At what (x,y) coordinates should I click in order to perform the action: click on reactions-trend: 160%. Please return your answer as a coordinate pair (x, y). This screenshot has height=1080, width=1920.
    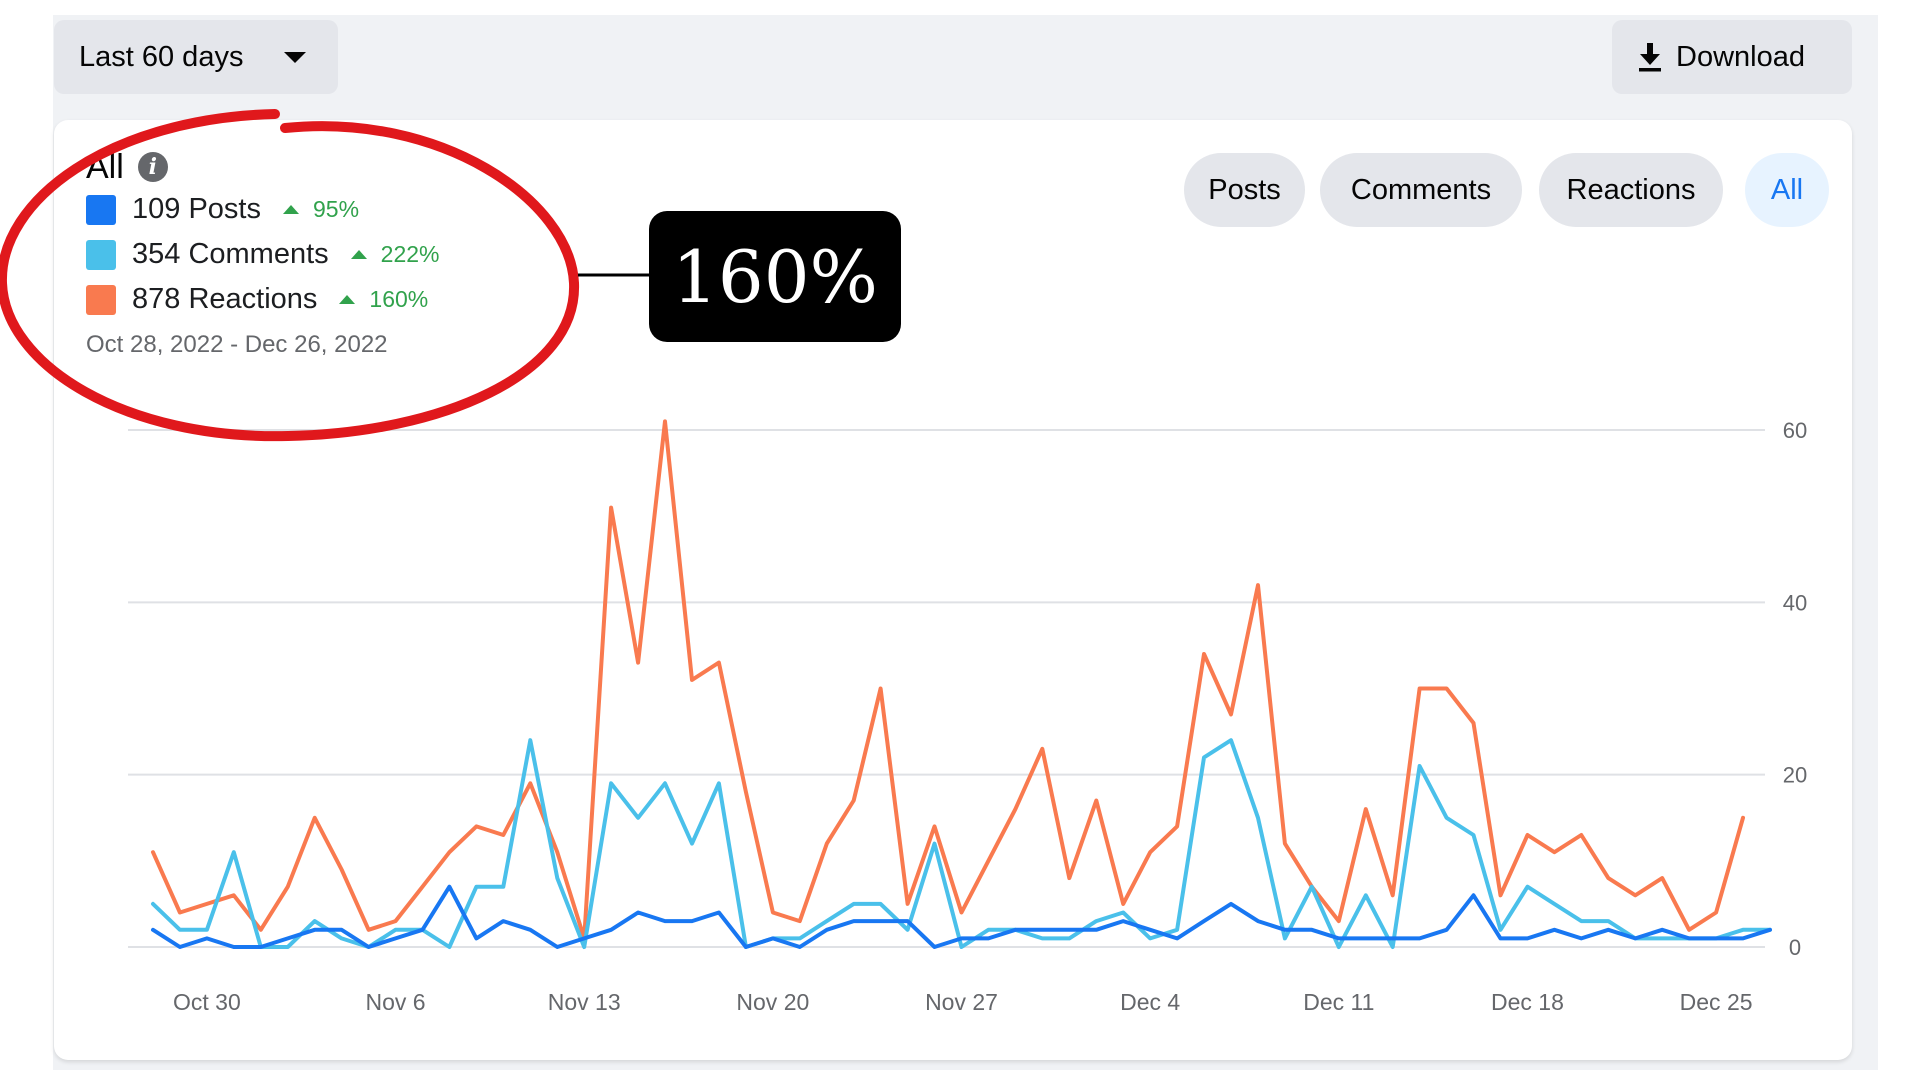
    Looking at the image, I should click on (383, 299).